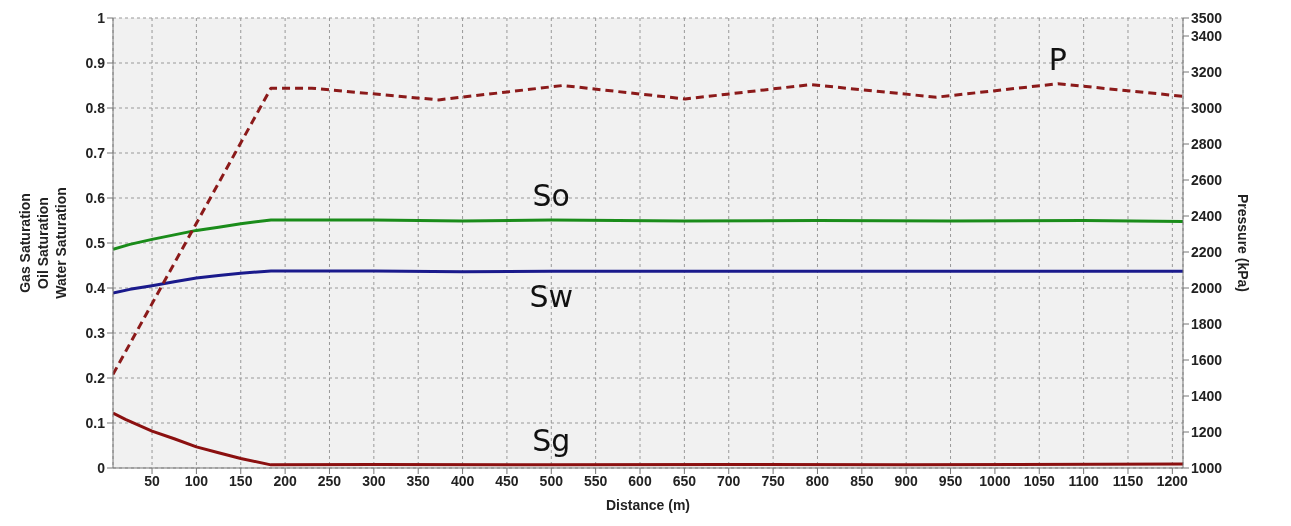  Describe the element at coordinates (95, 152) in the screenshot. I see `y-tick-label: 0.7` at that location.